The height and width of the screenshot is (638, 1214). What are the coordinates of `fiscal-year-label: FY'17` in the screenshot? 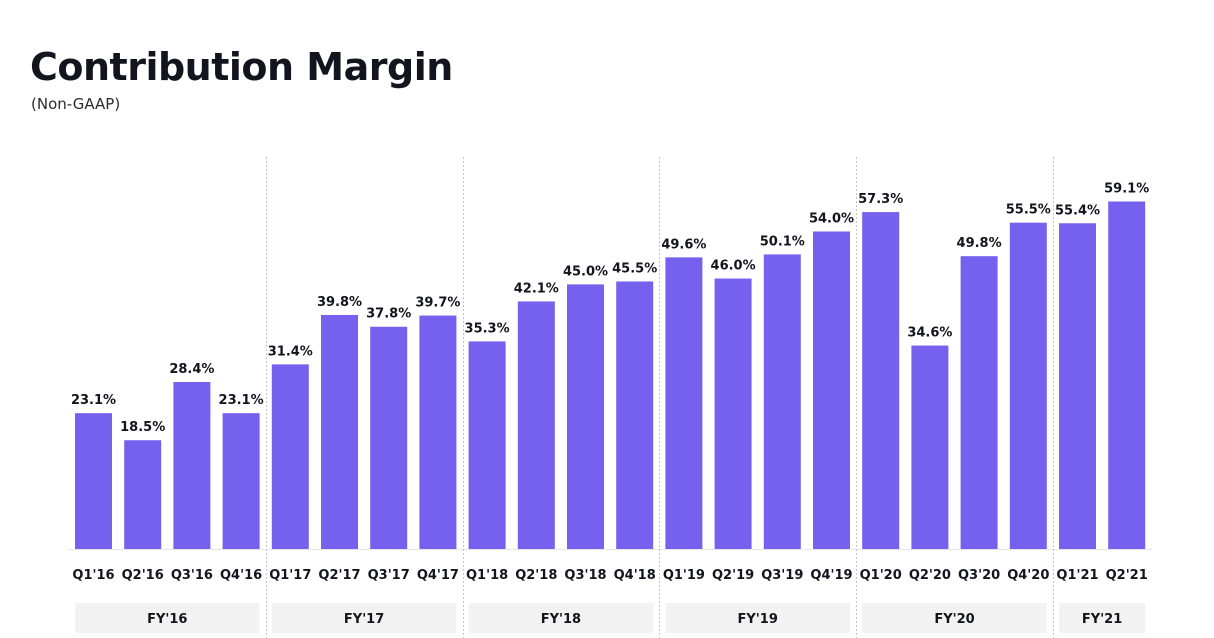 It's located at (364, 619).